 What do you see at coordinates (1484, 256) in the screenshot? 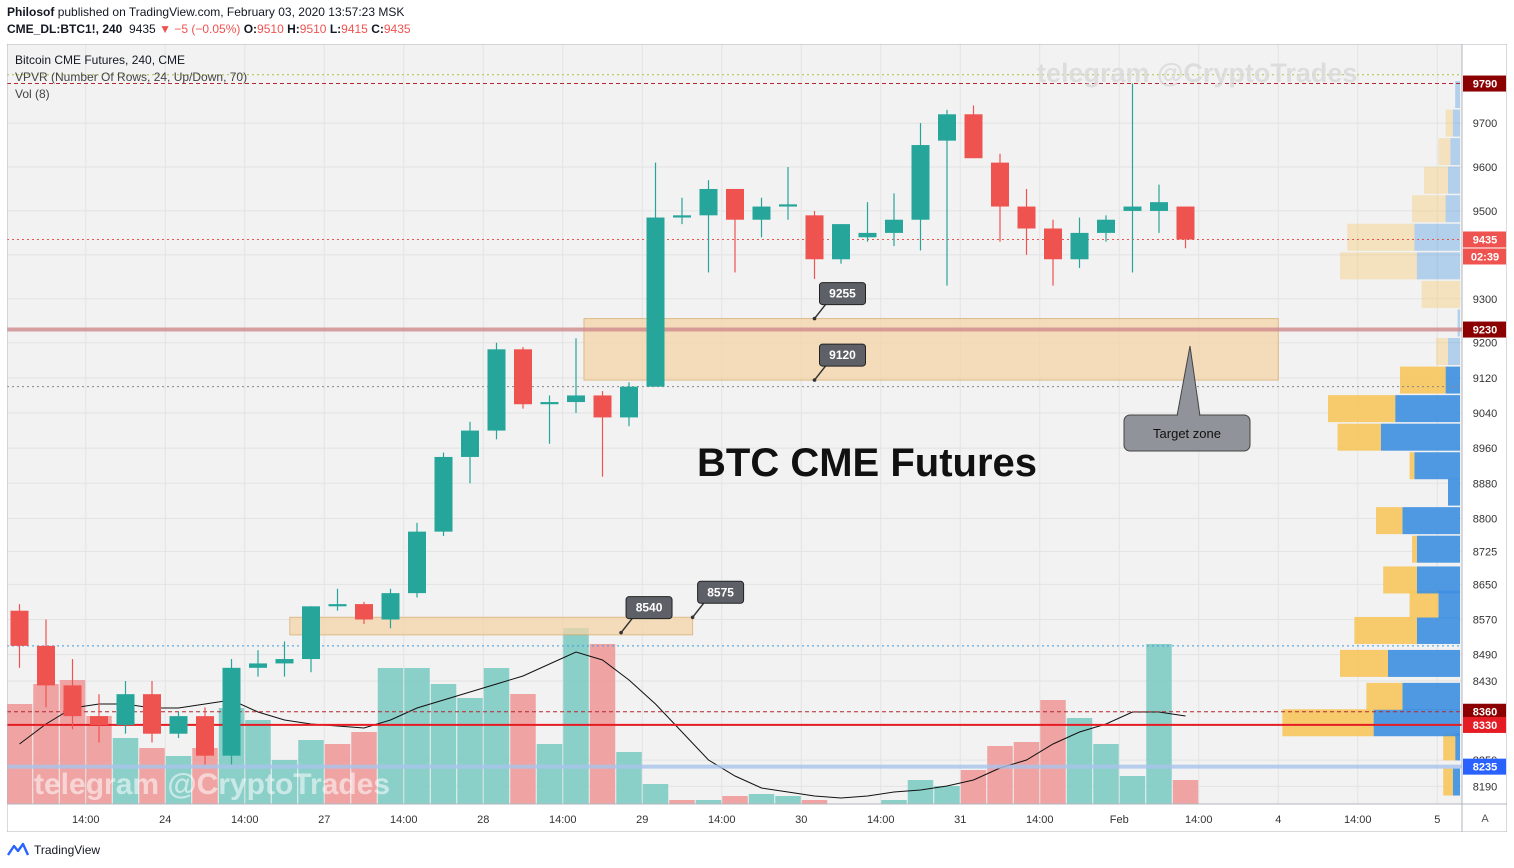
I see `countdown-tag-bg` at bounding box center [1484, 256].